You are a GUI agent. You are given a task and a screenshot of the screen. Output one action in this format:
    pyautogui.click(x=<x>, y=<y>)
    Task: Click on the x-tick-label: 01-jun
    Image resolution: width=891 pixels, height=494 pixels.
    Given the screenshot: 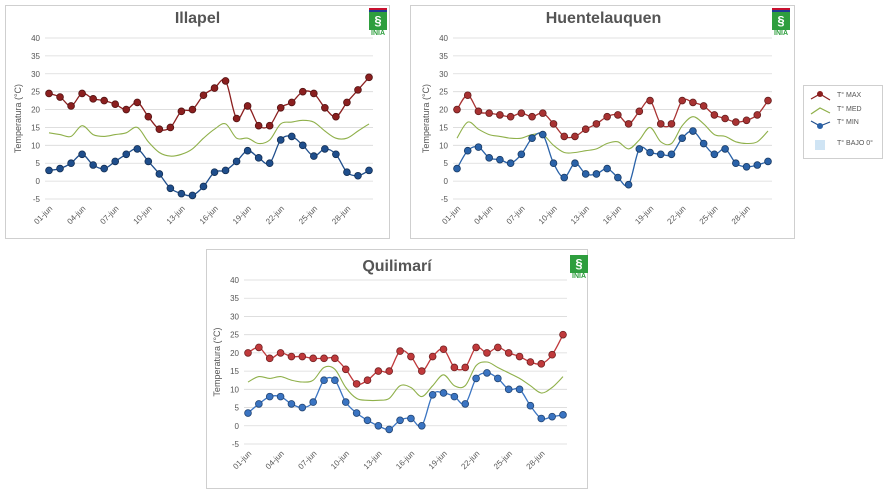 What is the action you would take?
    pyautogui.click(x=242, y=460)
    